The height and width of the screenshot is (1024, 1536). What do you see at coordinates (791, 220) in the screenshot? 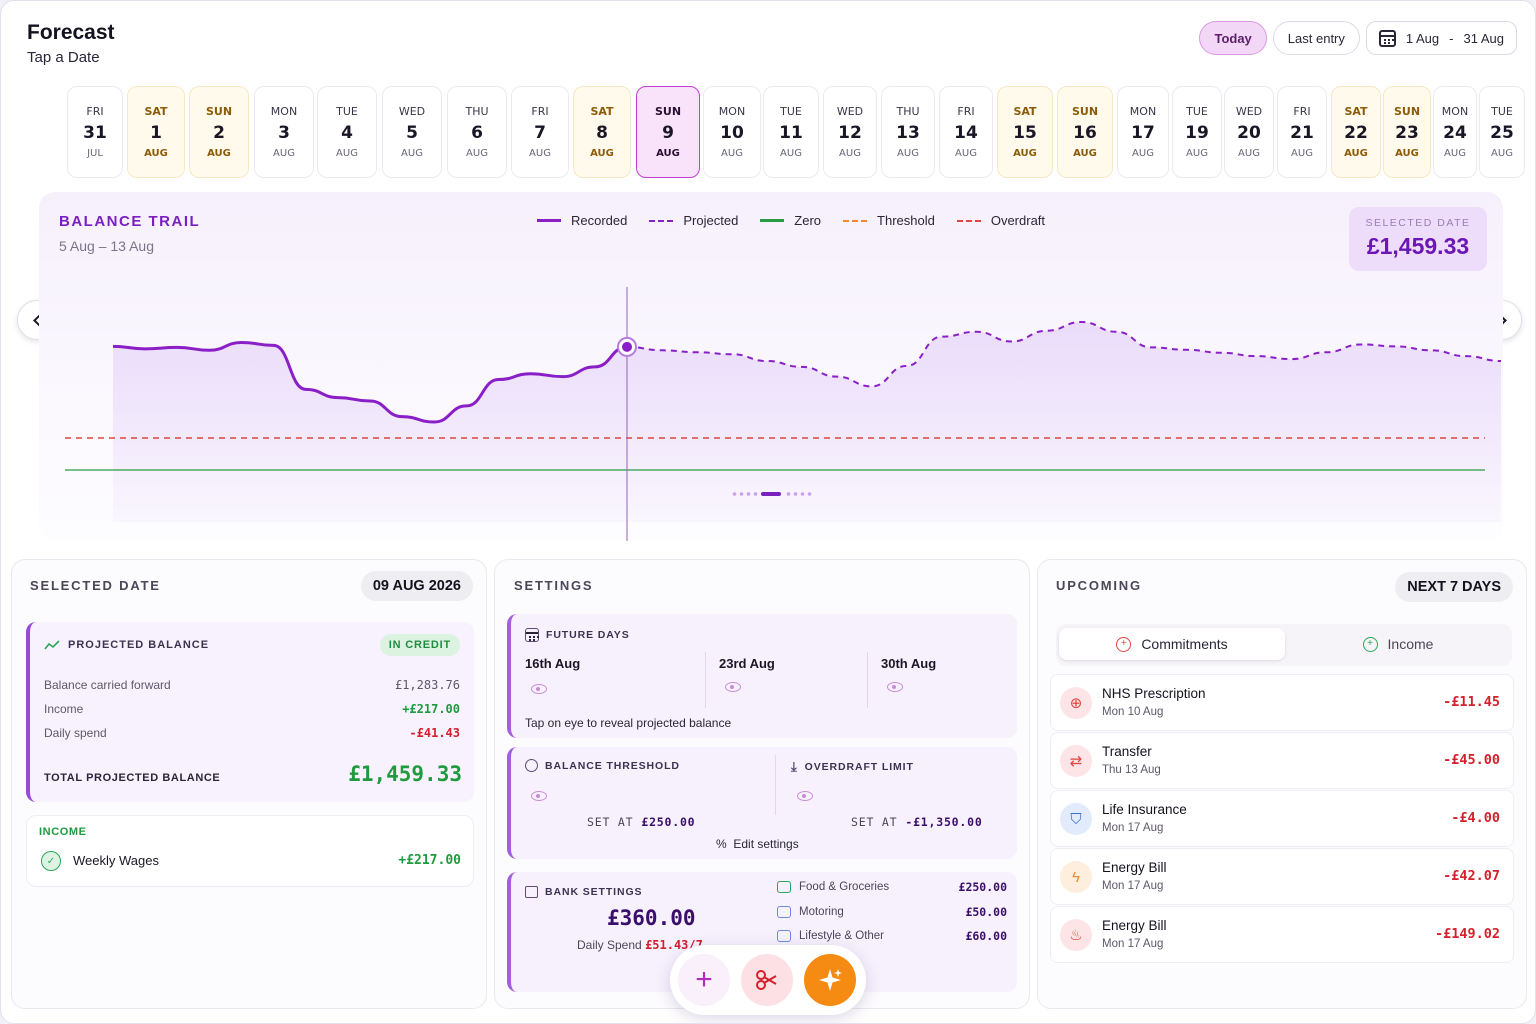
I see `chart-legend: Recorded Projected Zero Threshold Overdraft` at bounding box center [791, 220].